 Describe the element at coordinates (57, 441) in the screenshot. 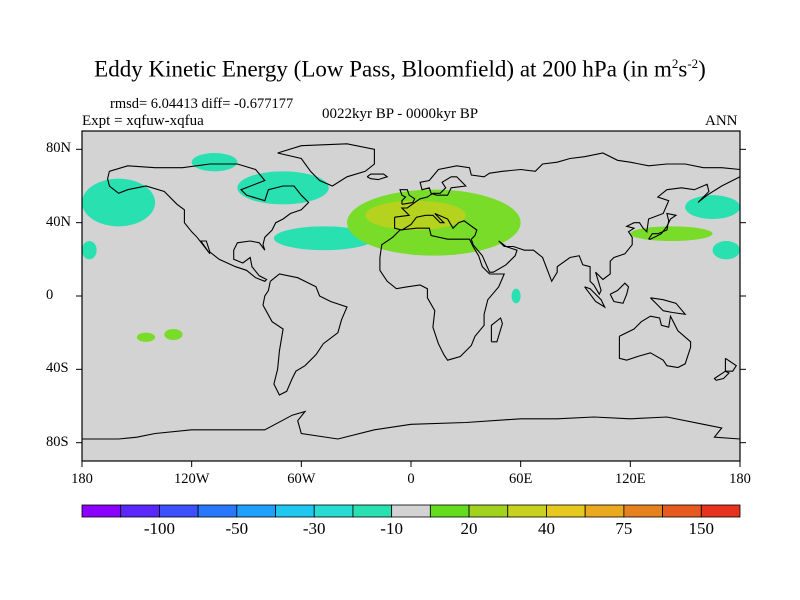

I see `y-tick-label: 80S` at that location.